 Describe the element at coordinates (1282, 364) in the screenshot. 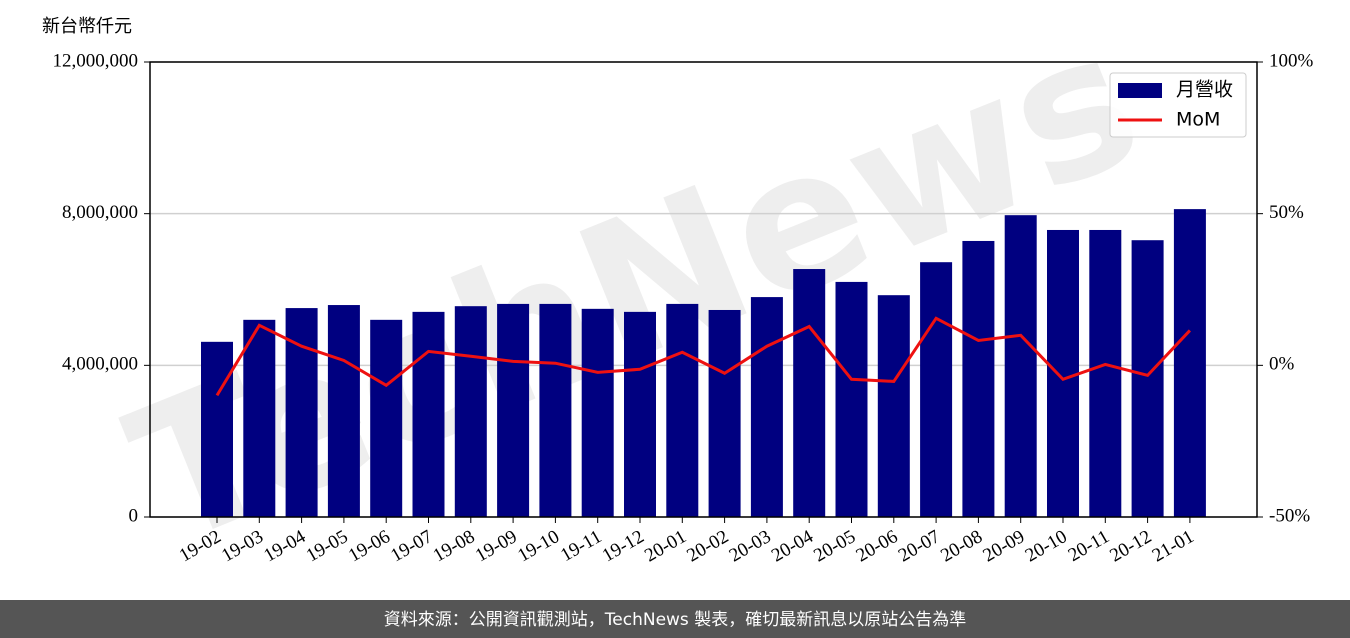

I see `y2-tick-label: 0%` at that location.